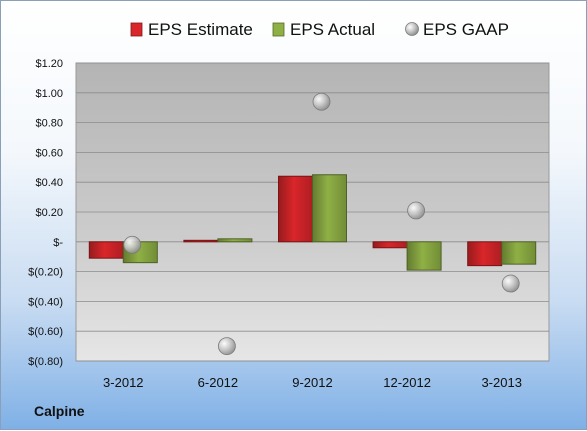 The height and width of the screenshot is (431, 587). I want to click on y-tick-label: $(0.80), so click(45, 362).